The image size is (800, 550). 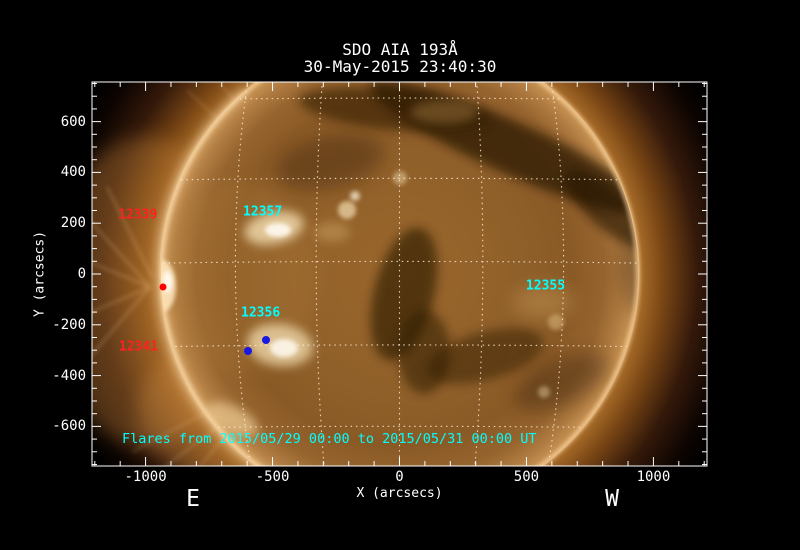 What do you see at coordinates (193, 499) in the screenshot?
I see `east-direction-label: E` at bounding box center [193, 499].